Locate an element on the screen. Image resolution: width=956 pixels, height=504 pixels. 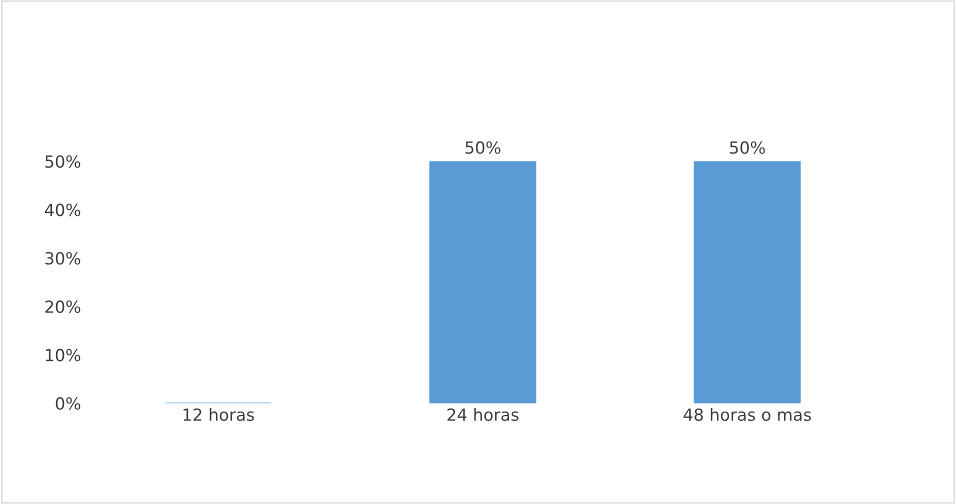
y-tick-label: 20% is located at coordinates (62, 306).